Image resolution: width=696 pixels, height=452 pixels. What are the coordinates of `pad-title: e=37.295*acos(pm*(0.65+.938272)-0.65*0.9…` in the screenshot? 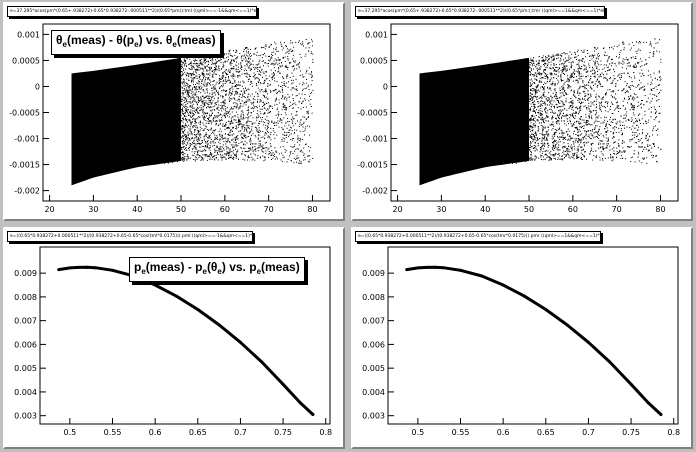 It's located at (132, 11).